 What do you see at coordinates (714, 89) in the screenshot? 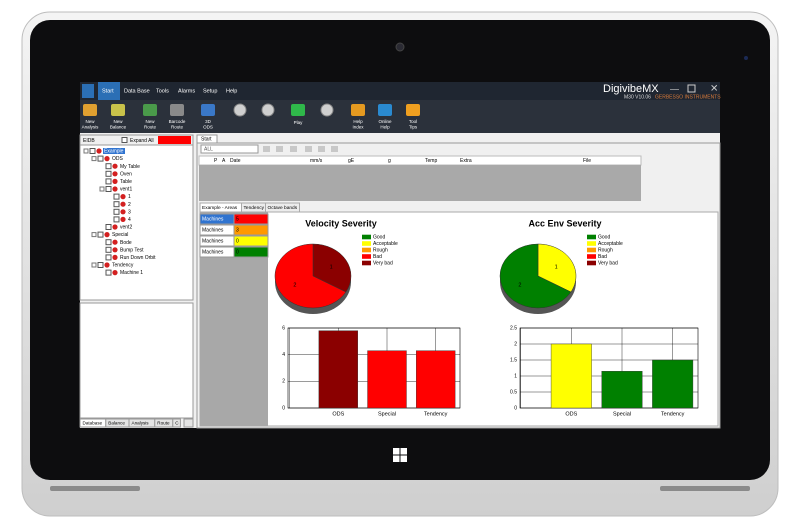
I see `close-button: ✕` at bounding box center [714, 89].